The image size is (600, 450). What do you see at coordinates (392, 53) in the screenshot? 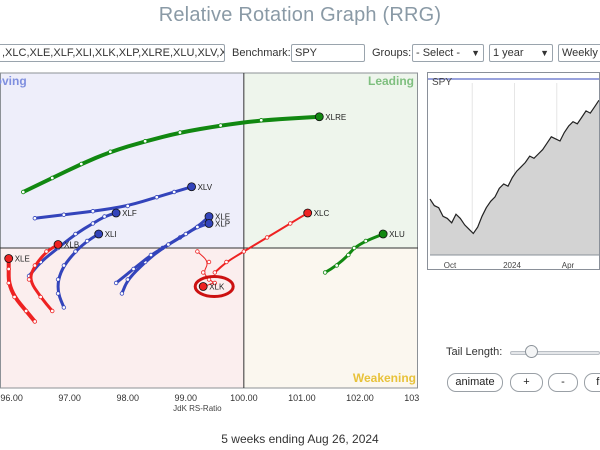
I see `groups-label: Groups:` at bounding box center [392, 53].